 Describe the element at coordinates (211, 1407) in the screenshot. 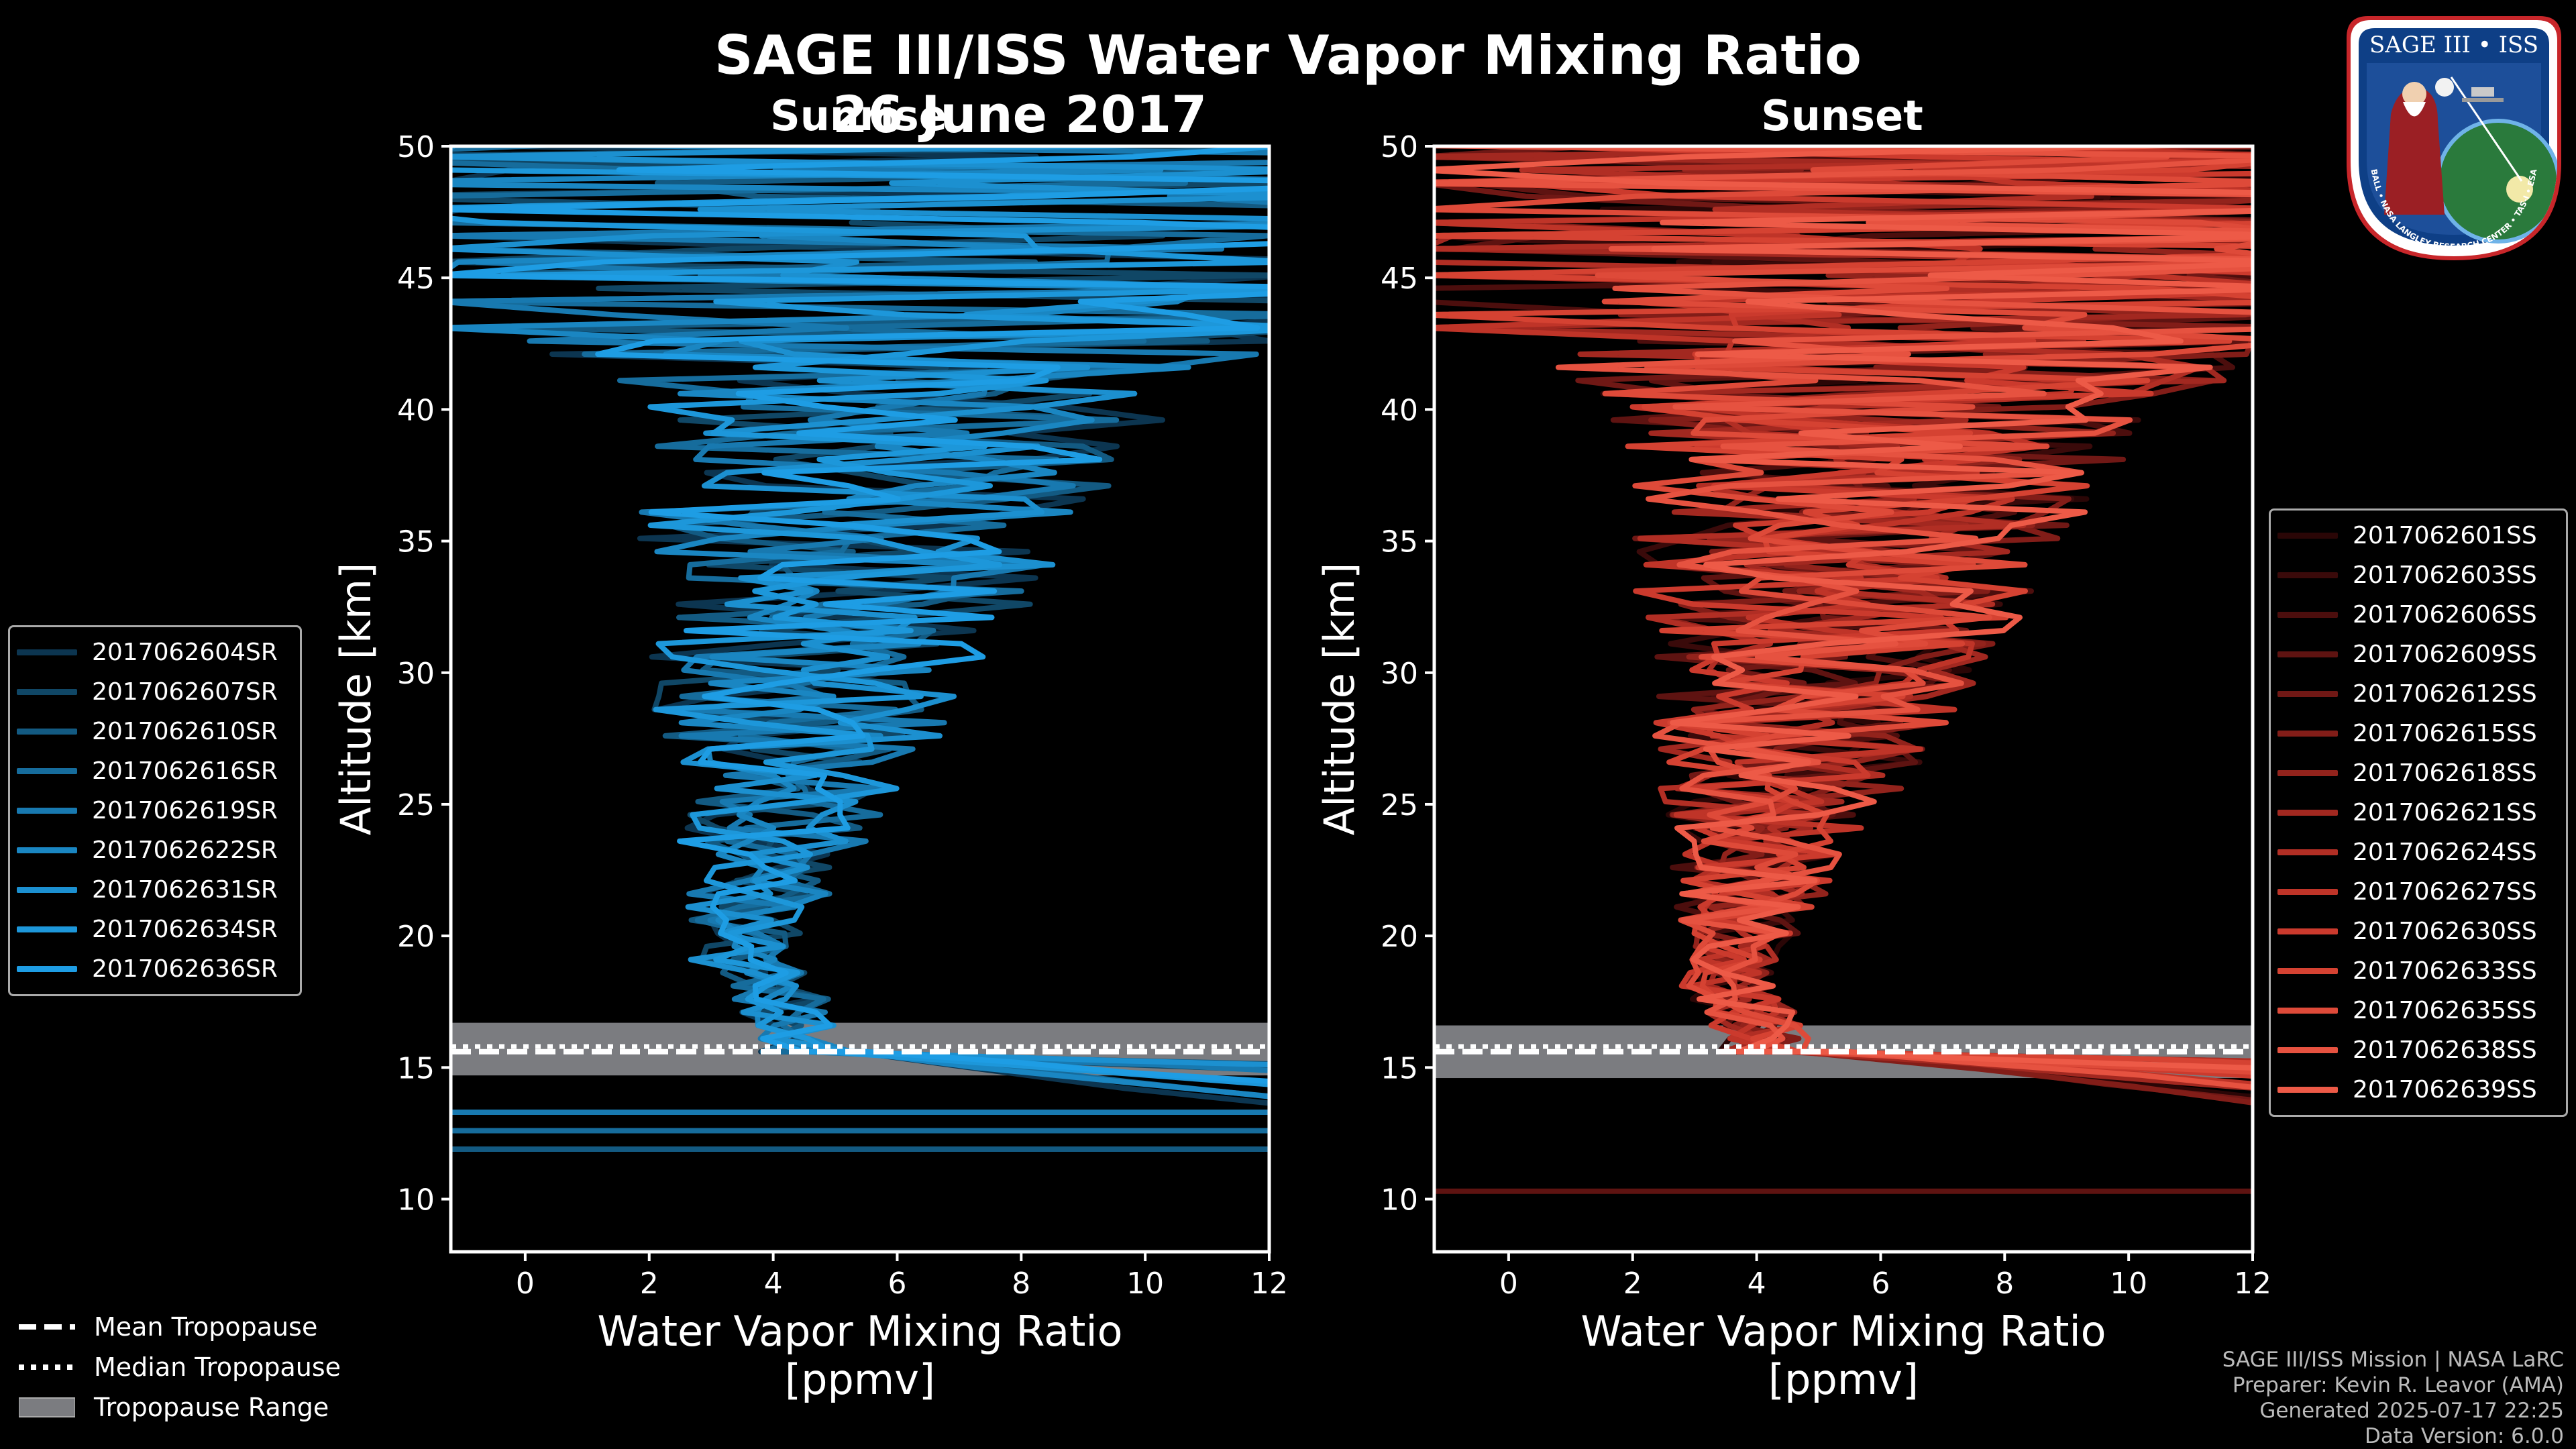

I see `legend-range-label: Tropopause Range` at that location.